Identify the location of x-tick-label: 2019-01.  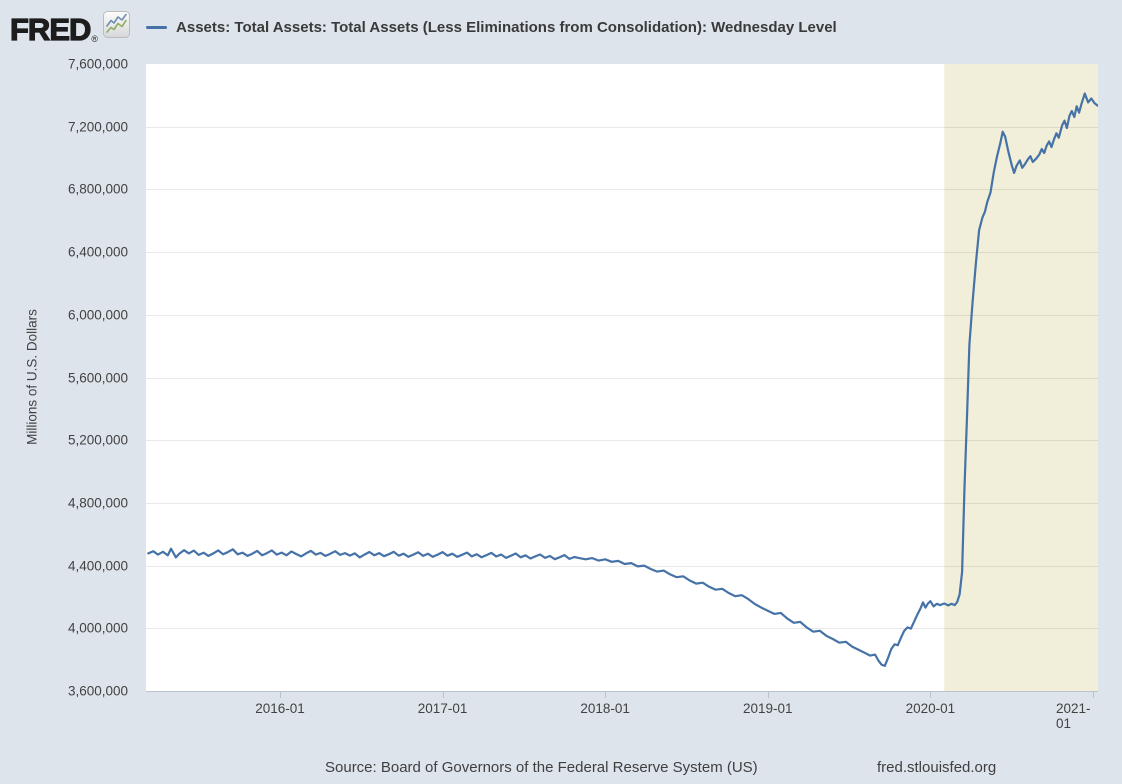
(767, 708).